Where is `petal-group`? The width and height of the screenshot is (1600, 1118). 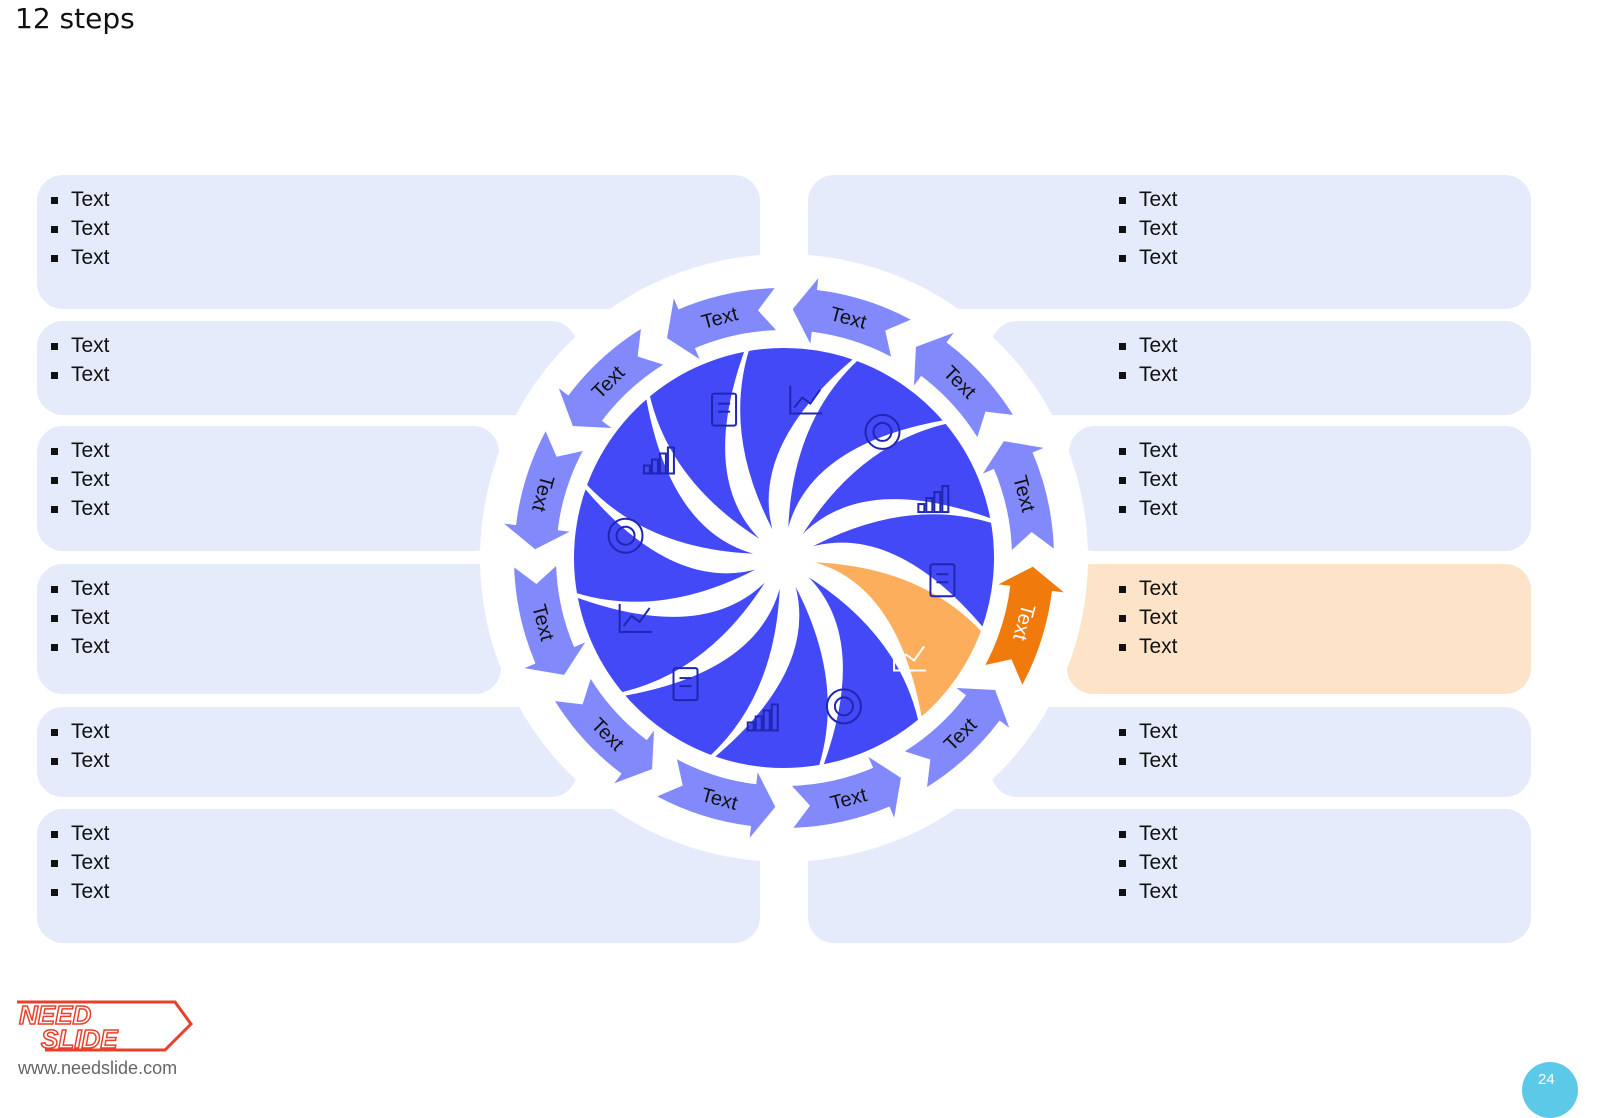
petal-group is located at coordinates (784, 558).